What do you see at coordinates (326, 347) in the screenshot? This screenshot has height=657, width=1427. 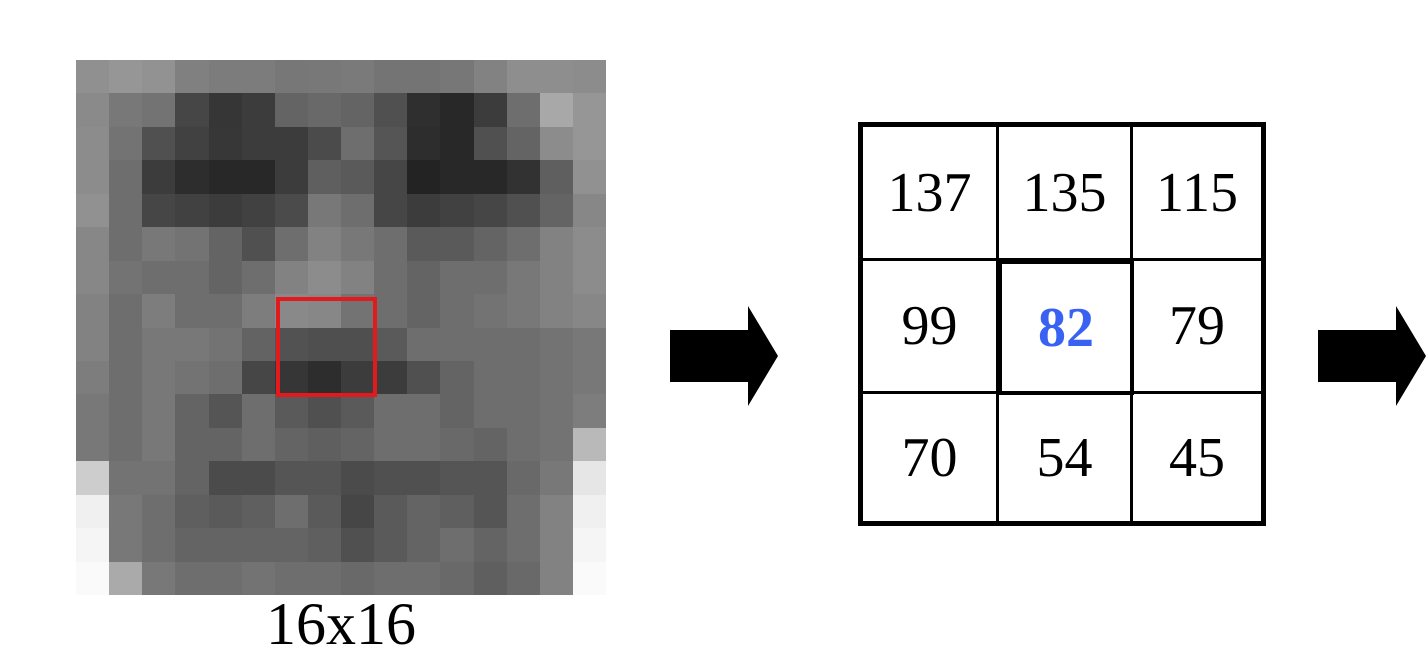 I see `highlight-box` at bounding box center [326, 347].